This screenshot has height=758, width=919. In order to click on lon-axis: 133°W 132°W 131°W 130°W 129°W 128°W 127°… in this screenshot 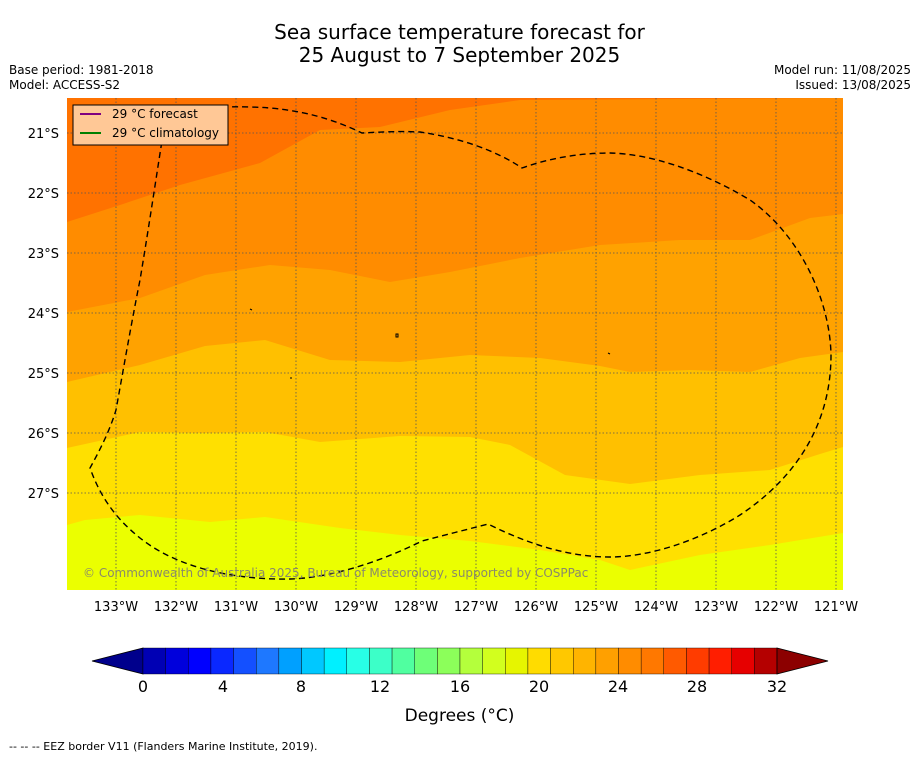, I will do `click(476, 607)`.